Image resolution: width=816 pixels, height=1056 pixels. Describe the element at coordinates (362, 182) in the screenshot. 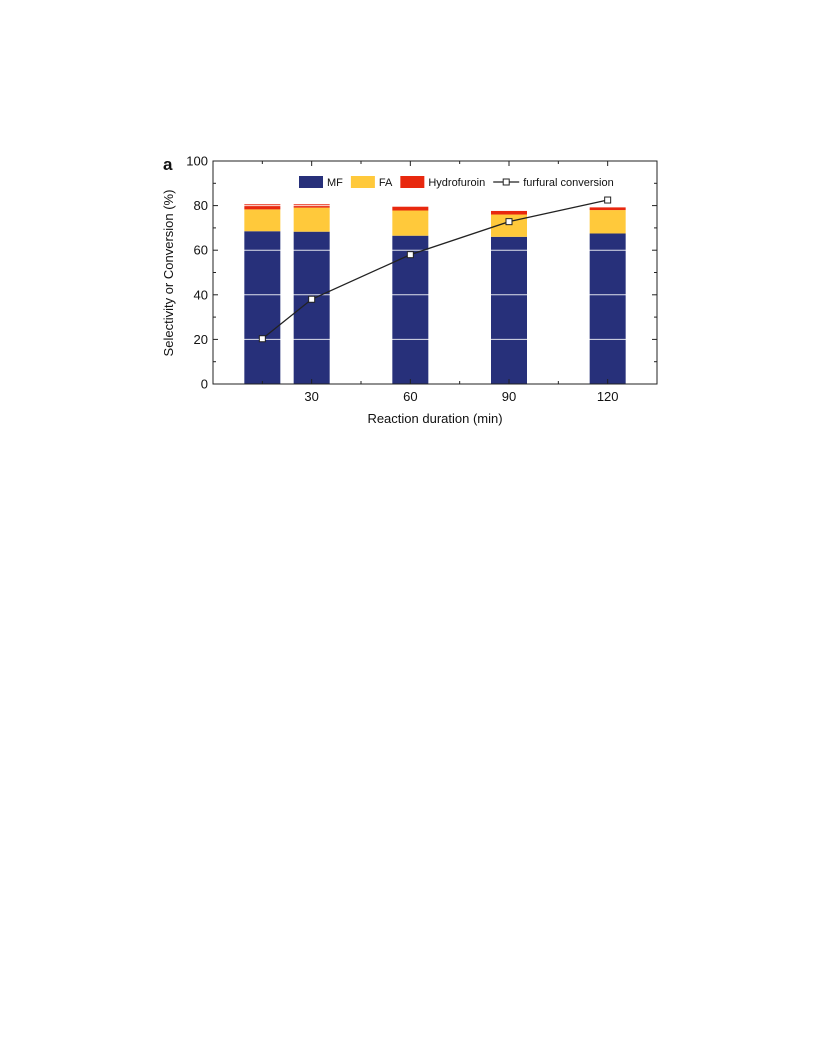

I see `legend-swatch-fa` at that location.